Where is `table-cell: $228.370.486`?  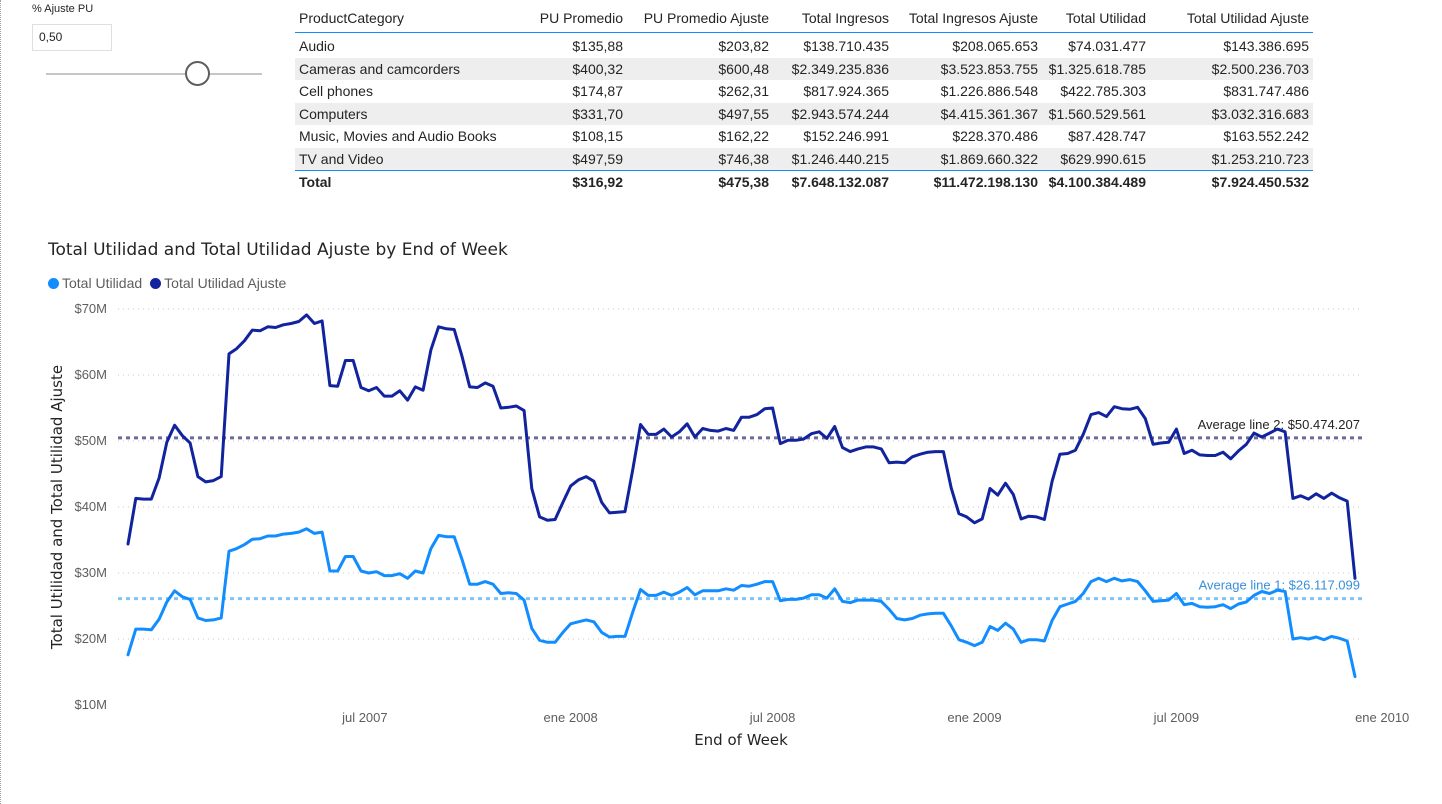
table-cell: $228.370.486 is located at coordinates (995, 136).